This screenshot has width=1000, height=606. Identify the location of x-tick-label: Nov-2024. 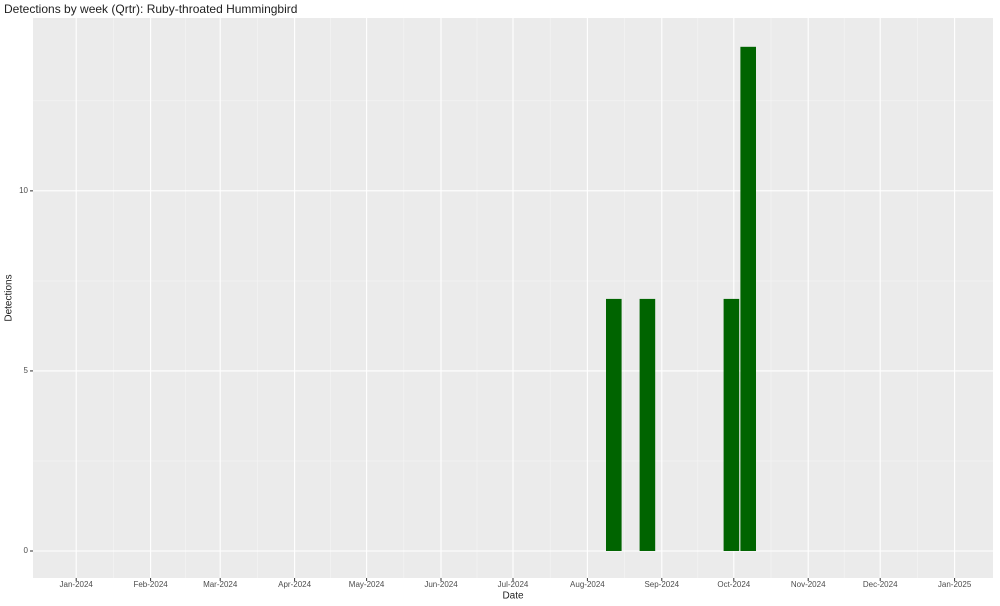
(808, 584).